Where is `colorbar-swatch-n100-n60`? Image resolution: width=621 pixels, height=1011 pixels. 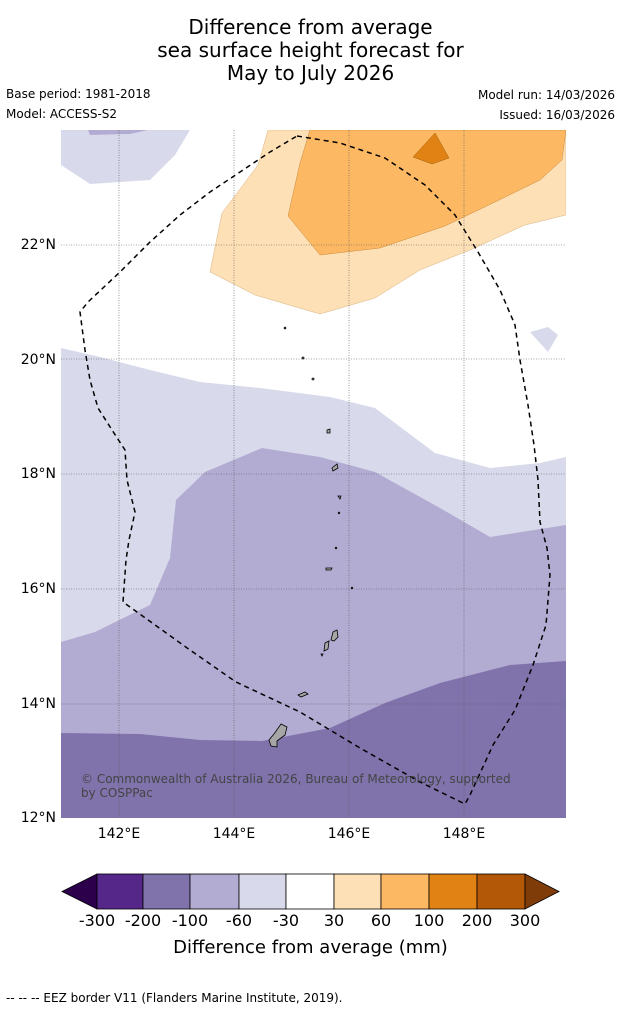 colorbar-swatch-n100-n60 is located at coordinates (214, 891).